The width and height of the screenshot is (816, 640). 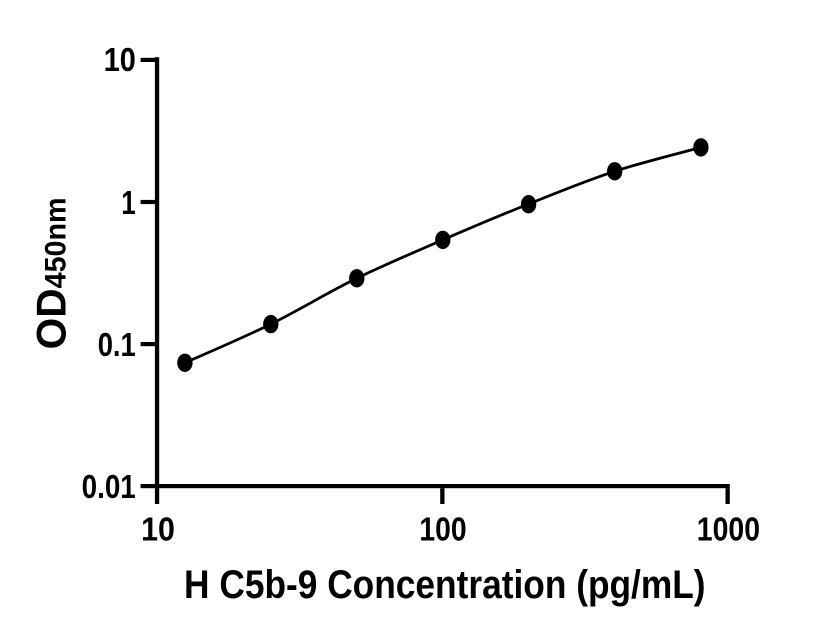 What do you see at coordinates (128, 202) in the screenshot?
I see `svg-text: 1` at bounding box center [128, 202].